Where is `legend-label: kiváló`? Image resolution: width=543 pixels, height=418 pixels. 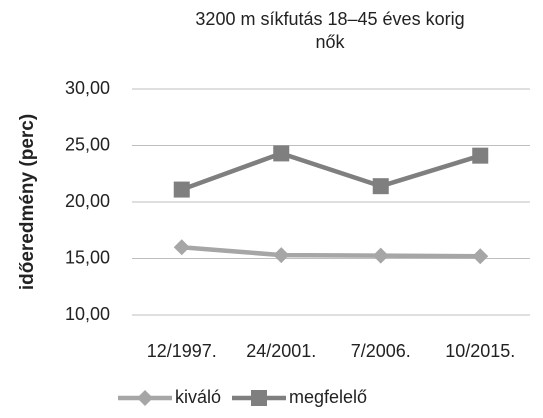
legend-label: kiváló is located at coordinates (198, 397).